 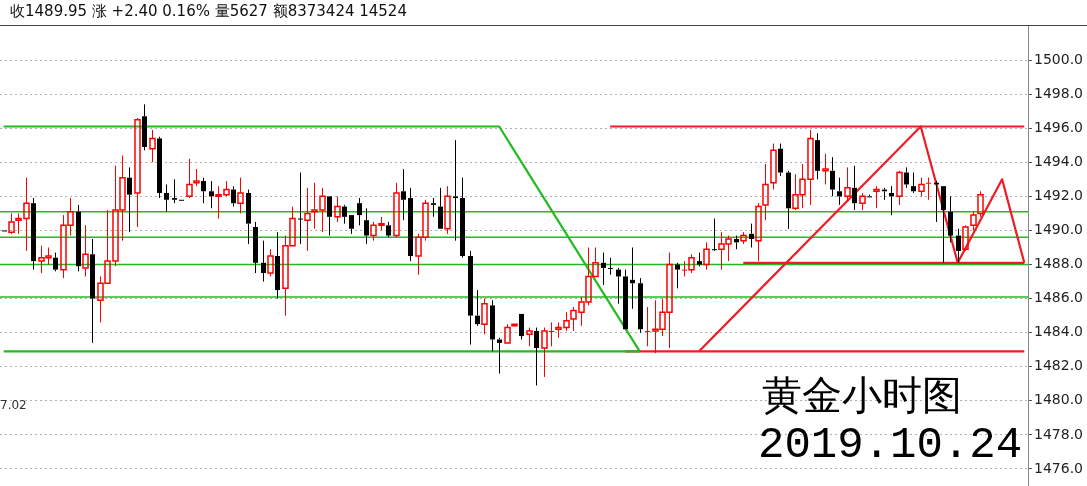 What do you see at coordinates (1058, 160) in the screenshot?
I see `y-tick-label: 1494.0` at bounding box center [1058, 160].